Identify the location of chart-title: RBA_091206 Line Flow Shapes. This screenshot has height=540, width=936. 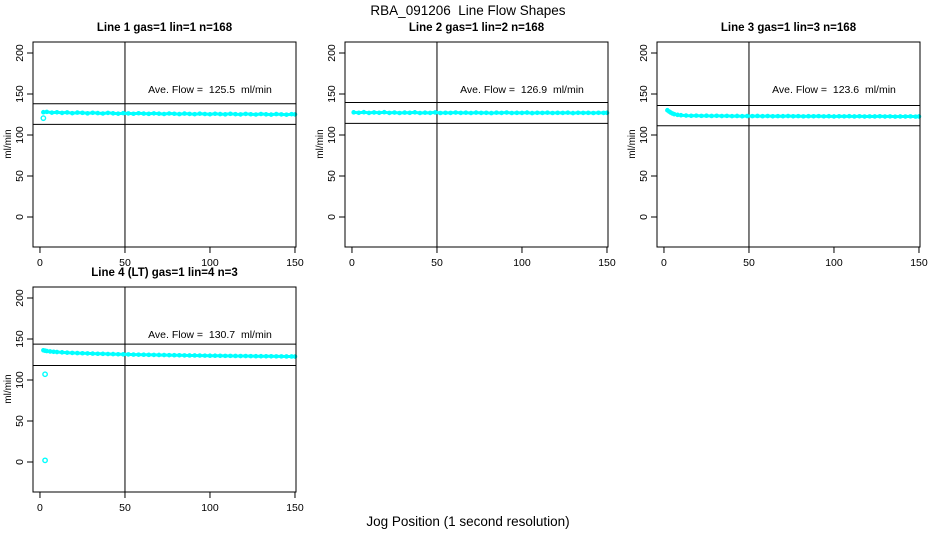
(468, 10).